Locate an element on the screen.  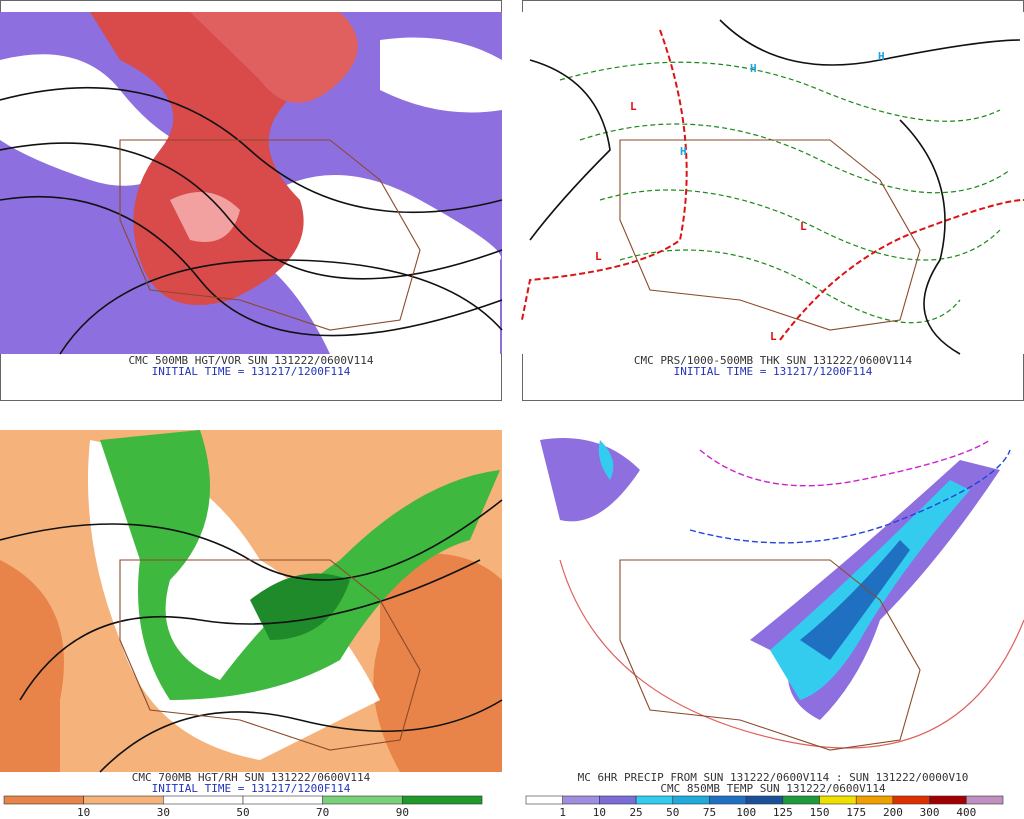
colorbar-label: 300 is located at coordinates (930, 812).